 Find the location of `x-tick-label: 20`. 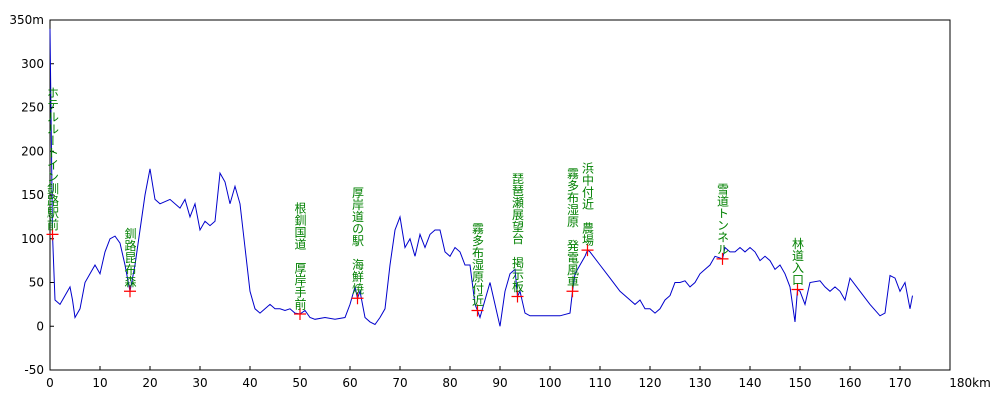

x-tick-label: 20 is located at coordinates (149, 383).